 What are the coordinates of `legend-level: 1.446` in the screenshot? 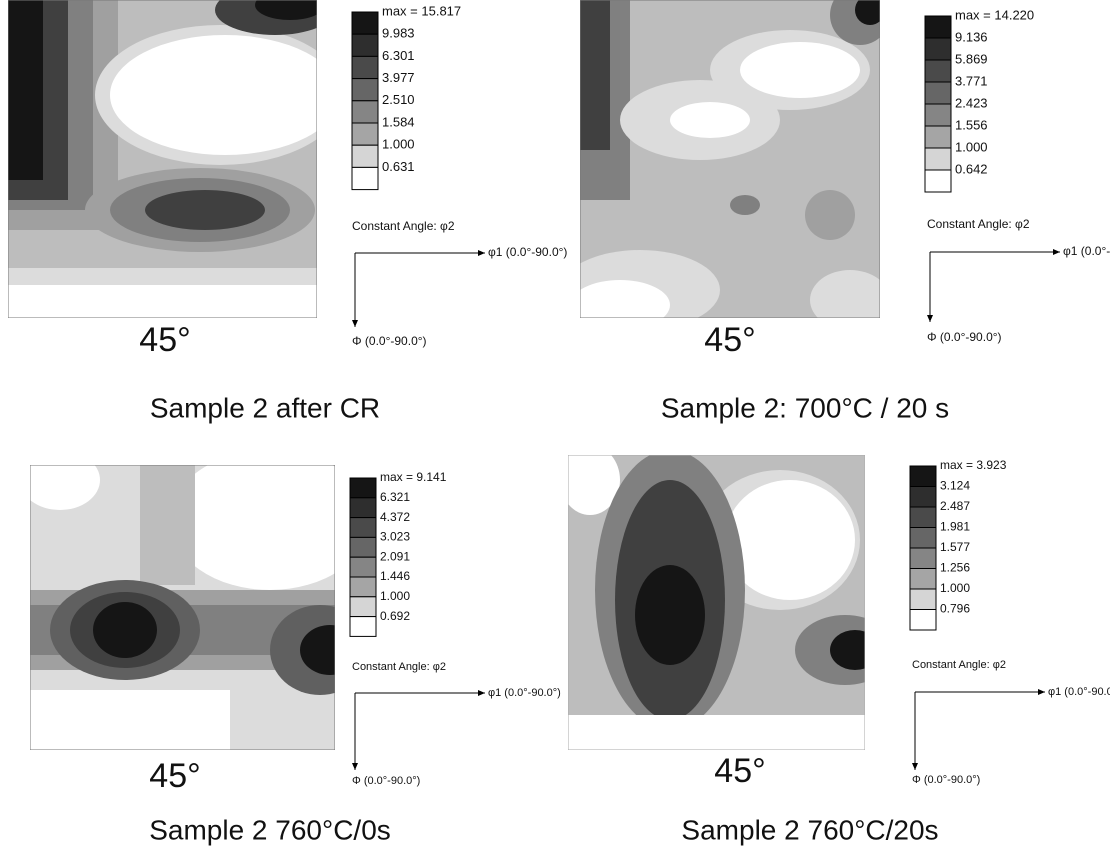 It's located at (395, 576).